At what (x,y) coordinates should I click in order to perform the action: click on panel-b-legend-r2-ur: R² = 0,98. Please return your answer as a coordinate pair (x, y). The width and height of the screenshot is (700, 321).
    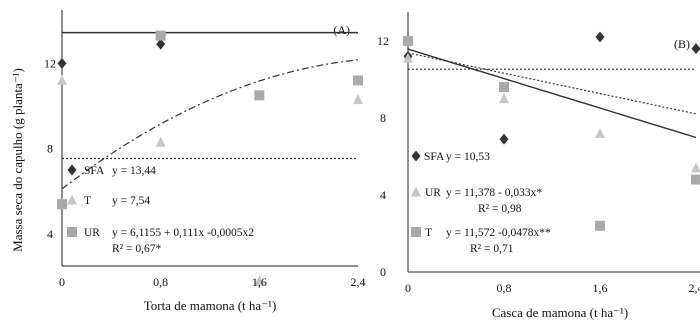
    Looking at the image, I should click on (500, 209).